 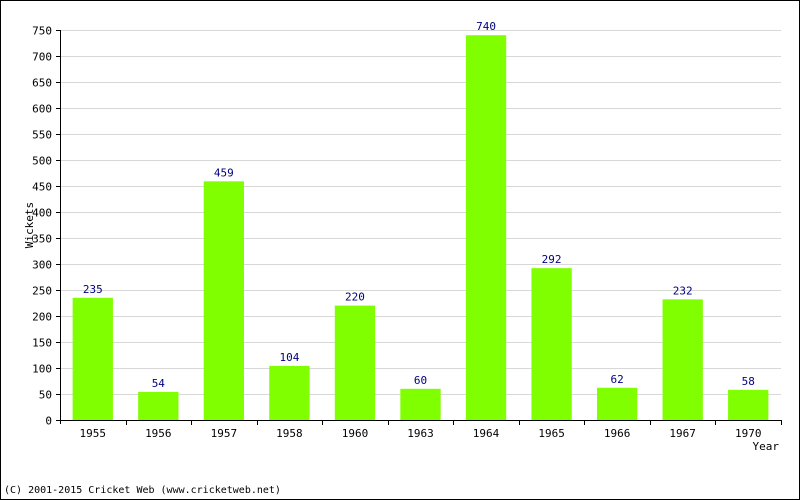 What do you see at coordinates (42, 161) in the screenshot?
I see `y-tick-label: 500` at bounding box center [42, 161].